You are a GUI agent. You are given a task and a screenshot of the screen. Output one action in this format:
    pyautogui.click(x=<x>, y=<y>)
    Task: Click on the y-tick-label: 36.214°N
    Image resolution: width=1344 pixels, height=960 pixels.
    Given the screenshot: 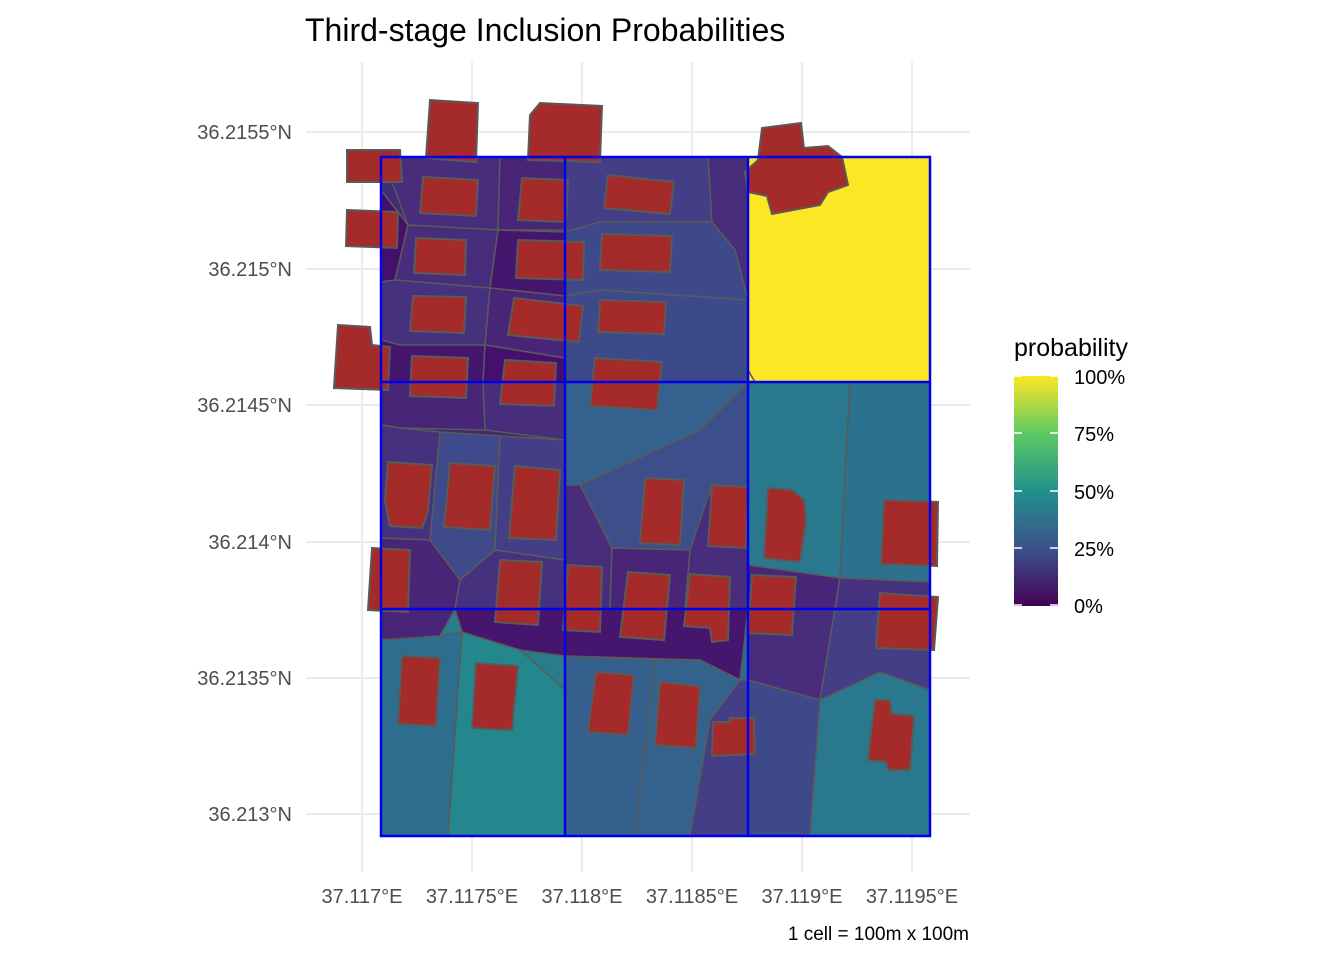 What is the action you would take?
    pyautogui.click(x=250, y=543)
    